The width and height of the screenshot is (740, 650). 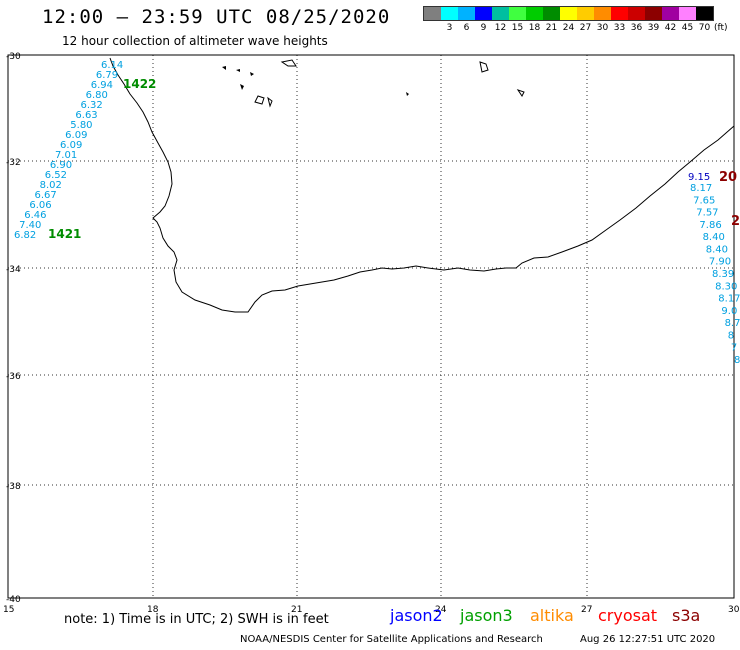 I want to click on footer-timestamp: Aug 26 12:27:51 UTC 2020, so click(x=648, y=639).